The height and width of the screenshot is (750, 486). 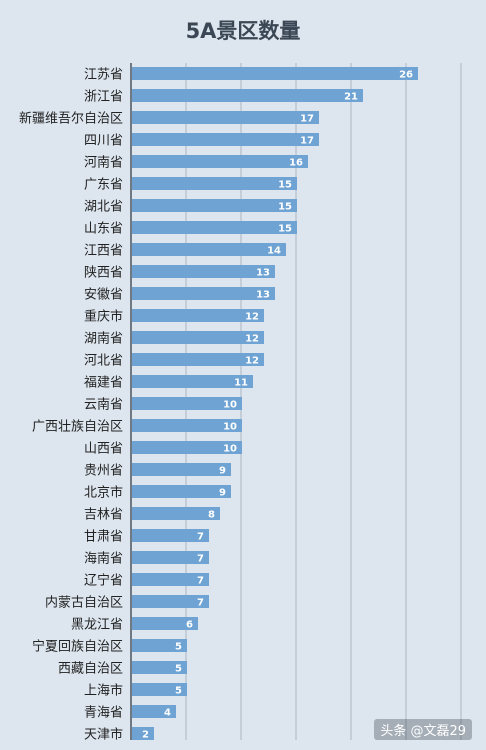 What do you see at coordinates (103, 273) in the screenshot?
I see `category-label: 陕西省` at bounding box center [103, 273].